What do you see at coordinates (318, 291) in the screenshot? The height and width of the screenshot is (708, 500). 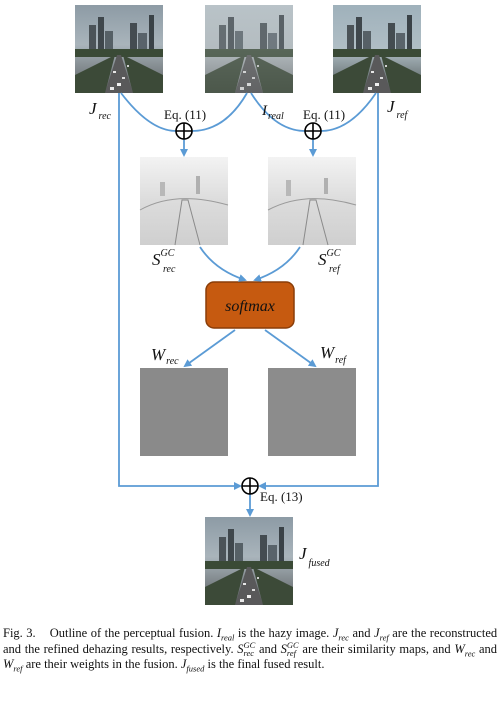 I see `arrow-j-ref-to-fusion` at bounding box center [318, 291].